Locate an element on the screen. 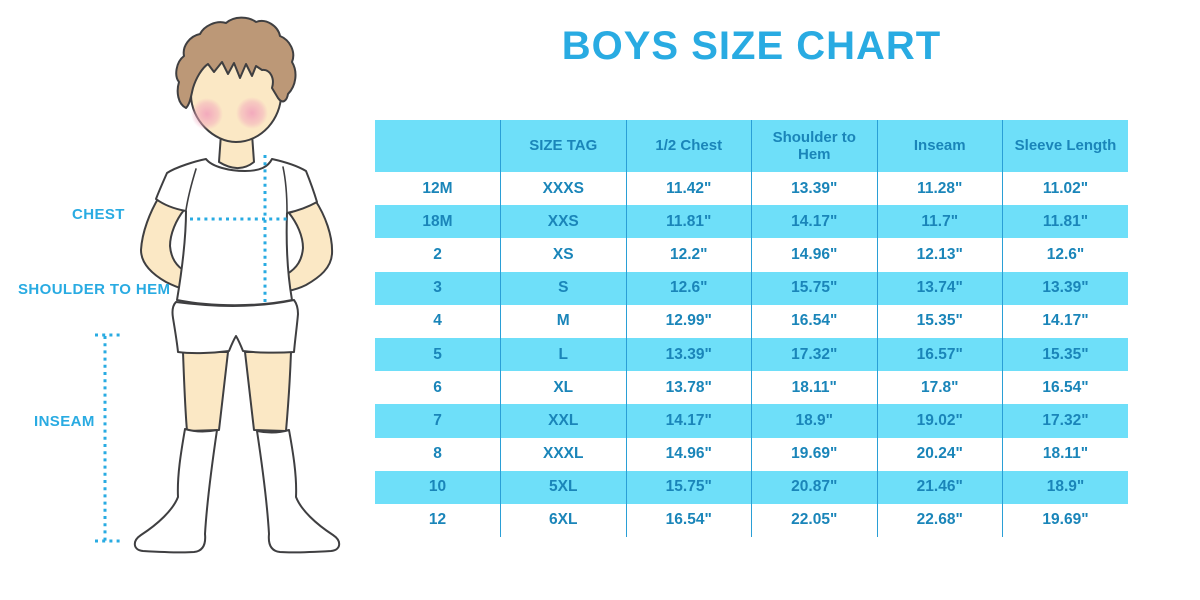 The height and width of the screenshot is (600, 1200). table-cell: 16.57" is located at coordinates (939, 354).